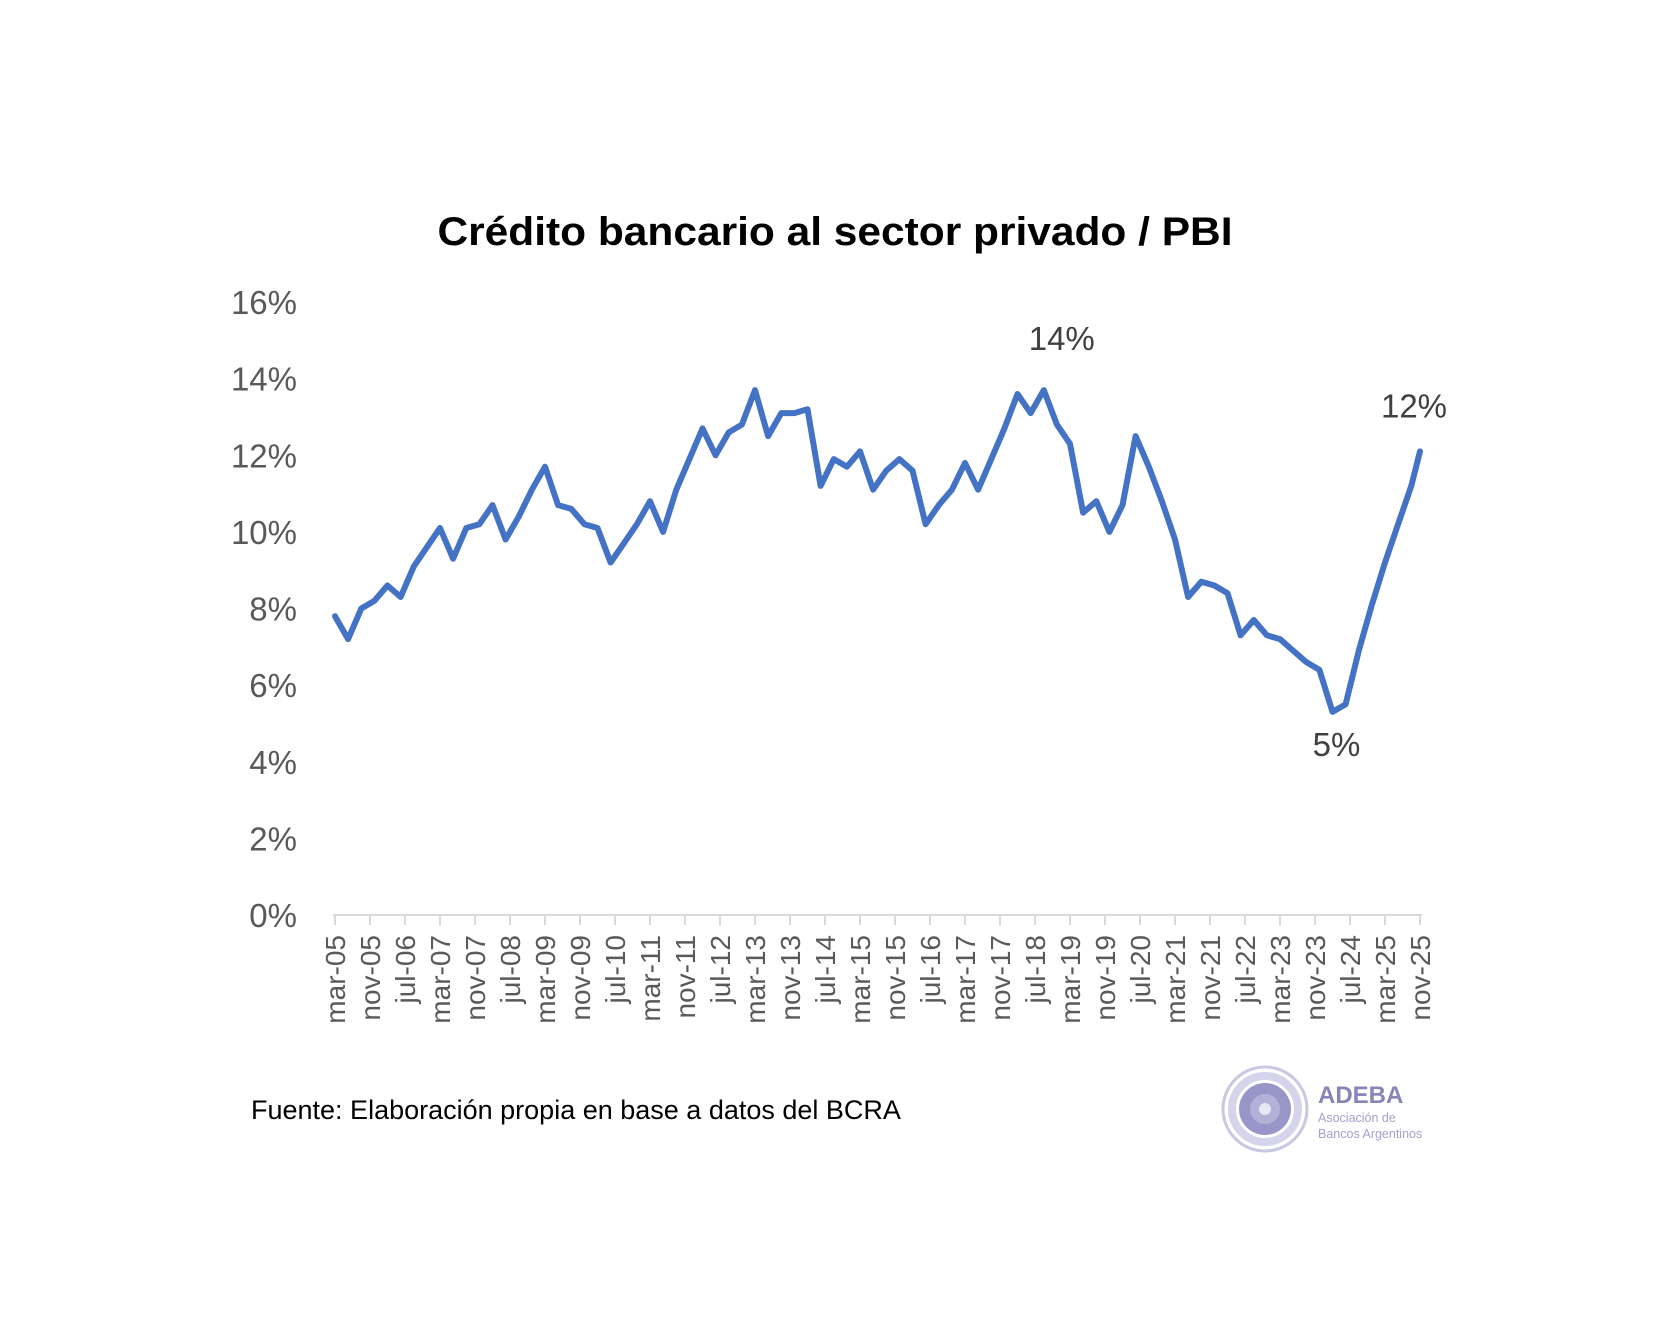  I want to click on x-tick-label: nov-21, so click(1210, 978).